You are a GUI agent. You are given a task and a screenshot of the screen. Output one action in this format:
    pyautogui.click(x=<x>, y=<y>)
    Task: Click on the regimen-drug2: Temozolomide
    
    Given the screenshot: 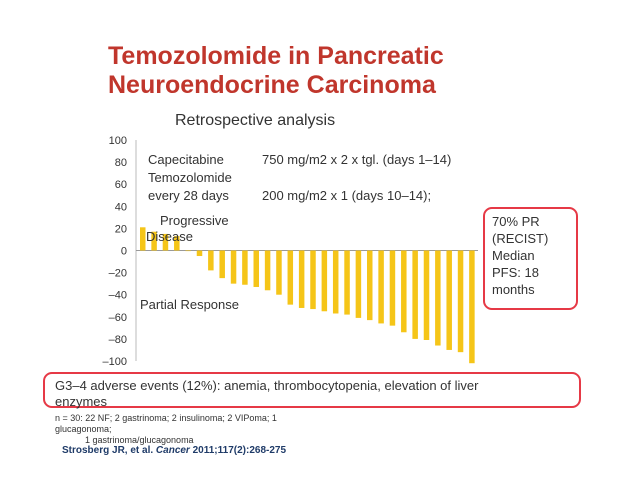 What is the action you would take?
    pyautogui.click(x=190, y=177)
    